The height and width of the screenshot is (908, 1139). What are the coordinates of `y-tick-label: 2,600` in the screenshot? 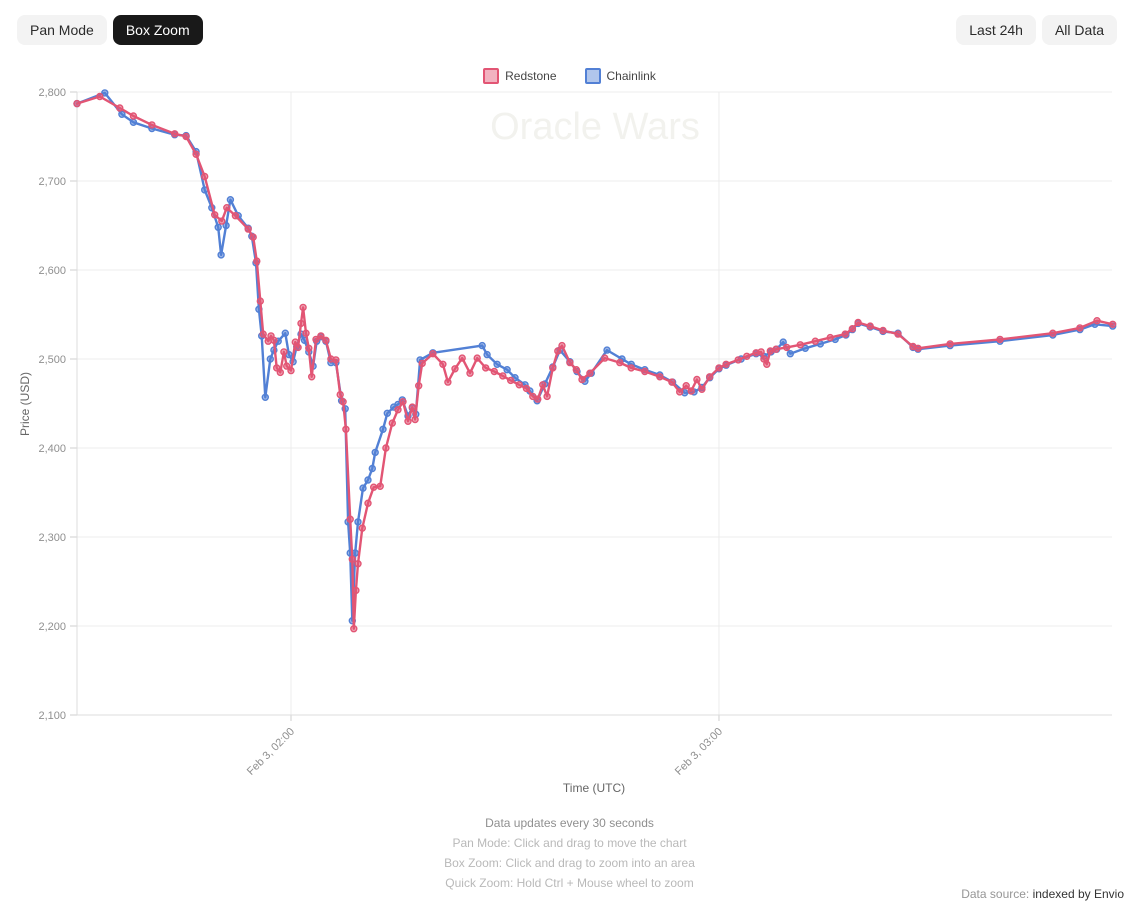 It's located at (52, 271).